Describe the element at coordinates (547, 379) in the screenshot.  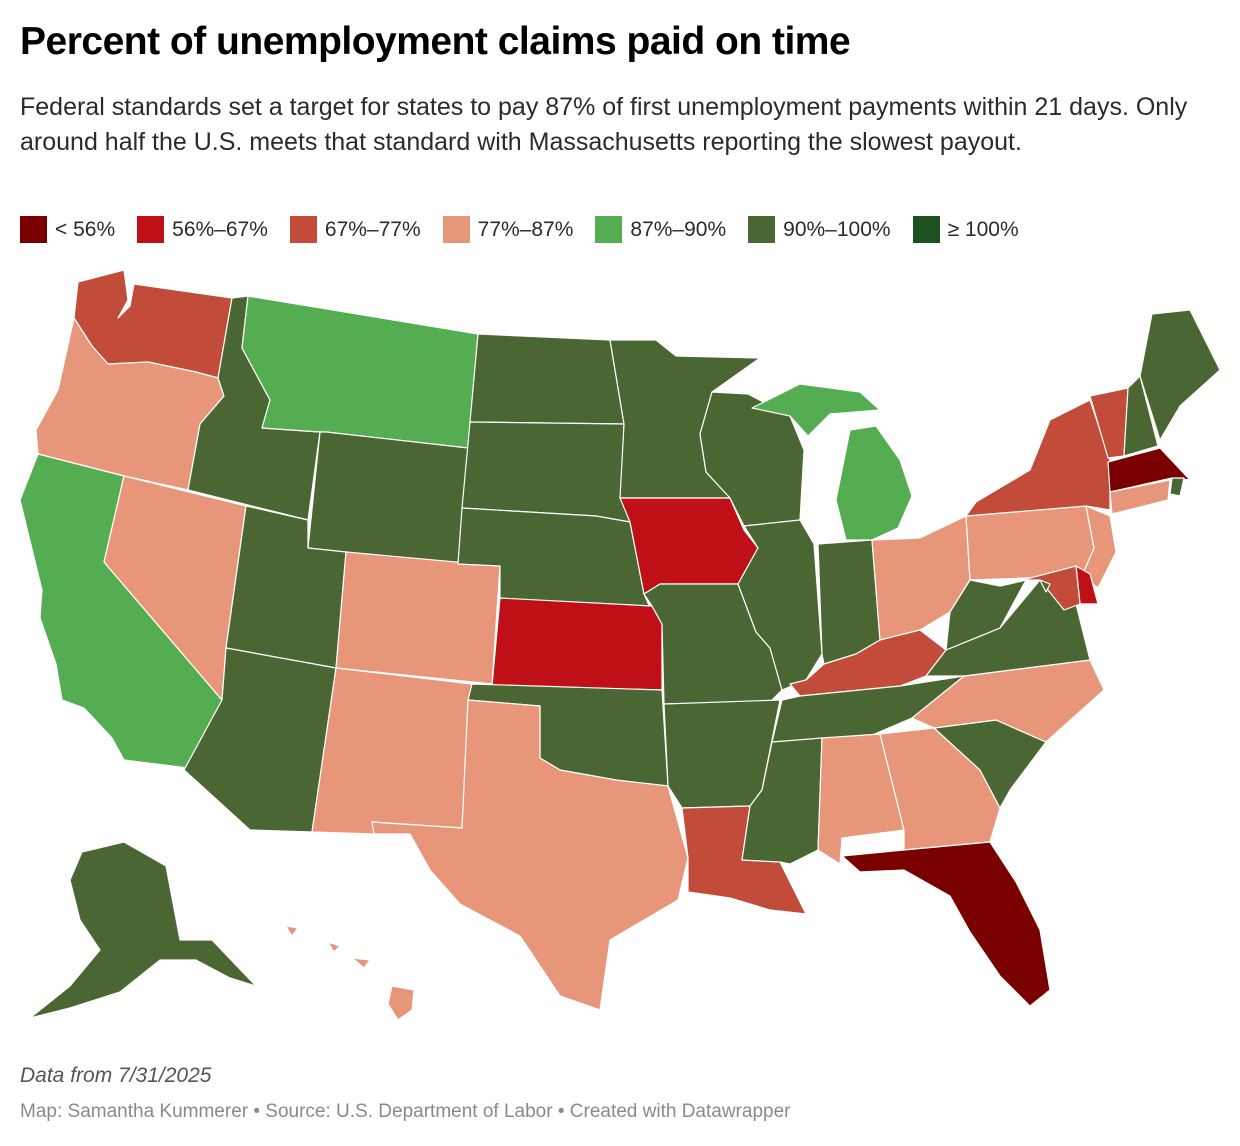
I see `state-ND` at that location.